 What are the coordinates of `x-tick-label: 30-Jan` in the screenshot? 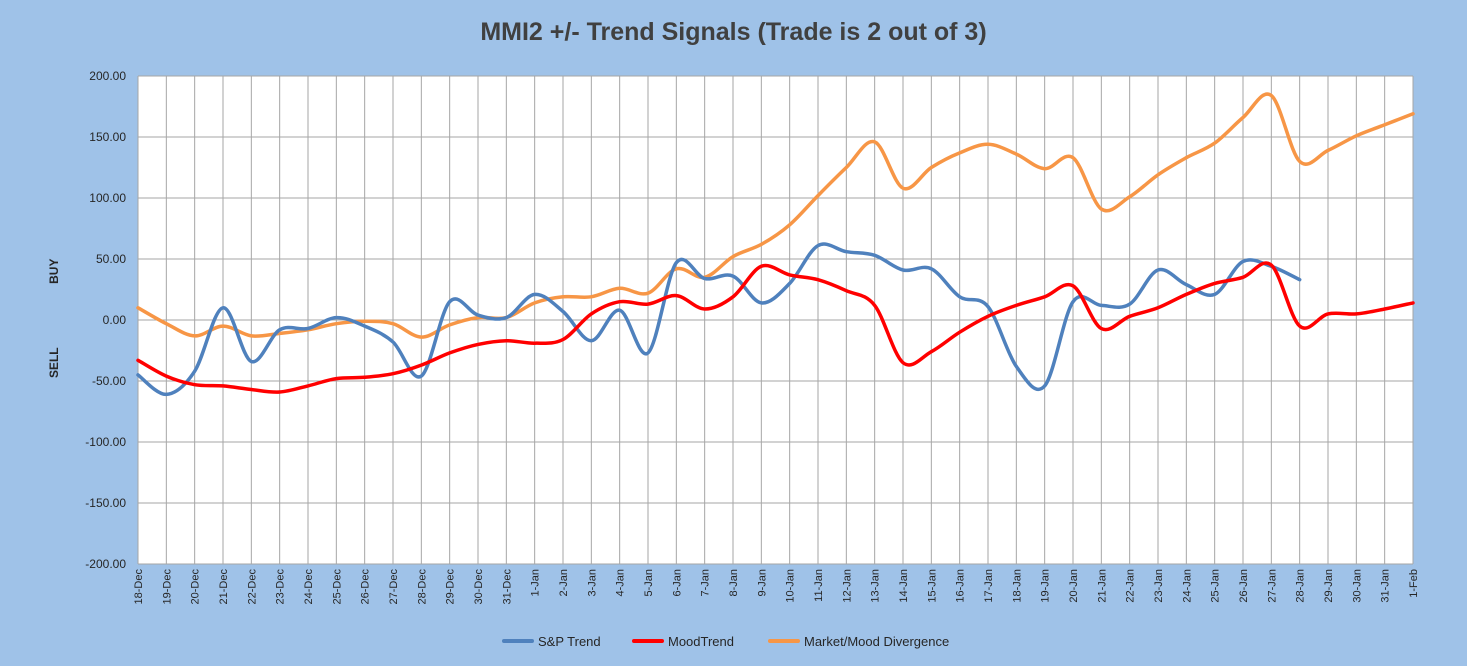 It's located at (1357, 586).